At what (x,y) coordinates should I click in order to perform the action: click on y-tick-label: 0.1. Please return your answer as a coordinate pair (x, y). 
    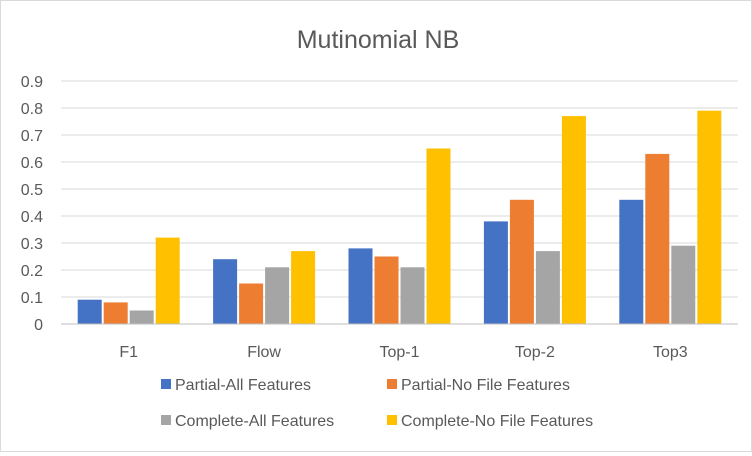
    Looking at the image, I should click on (32, 298).